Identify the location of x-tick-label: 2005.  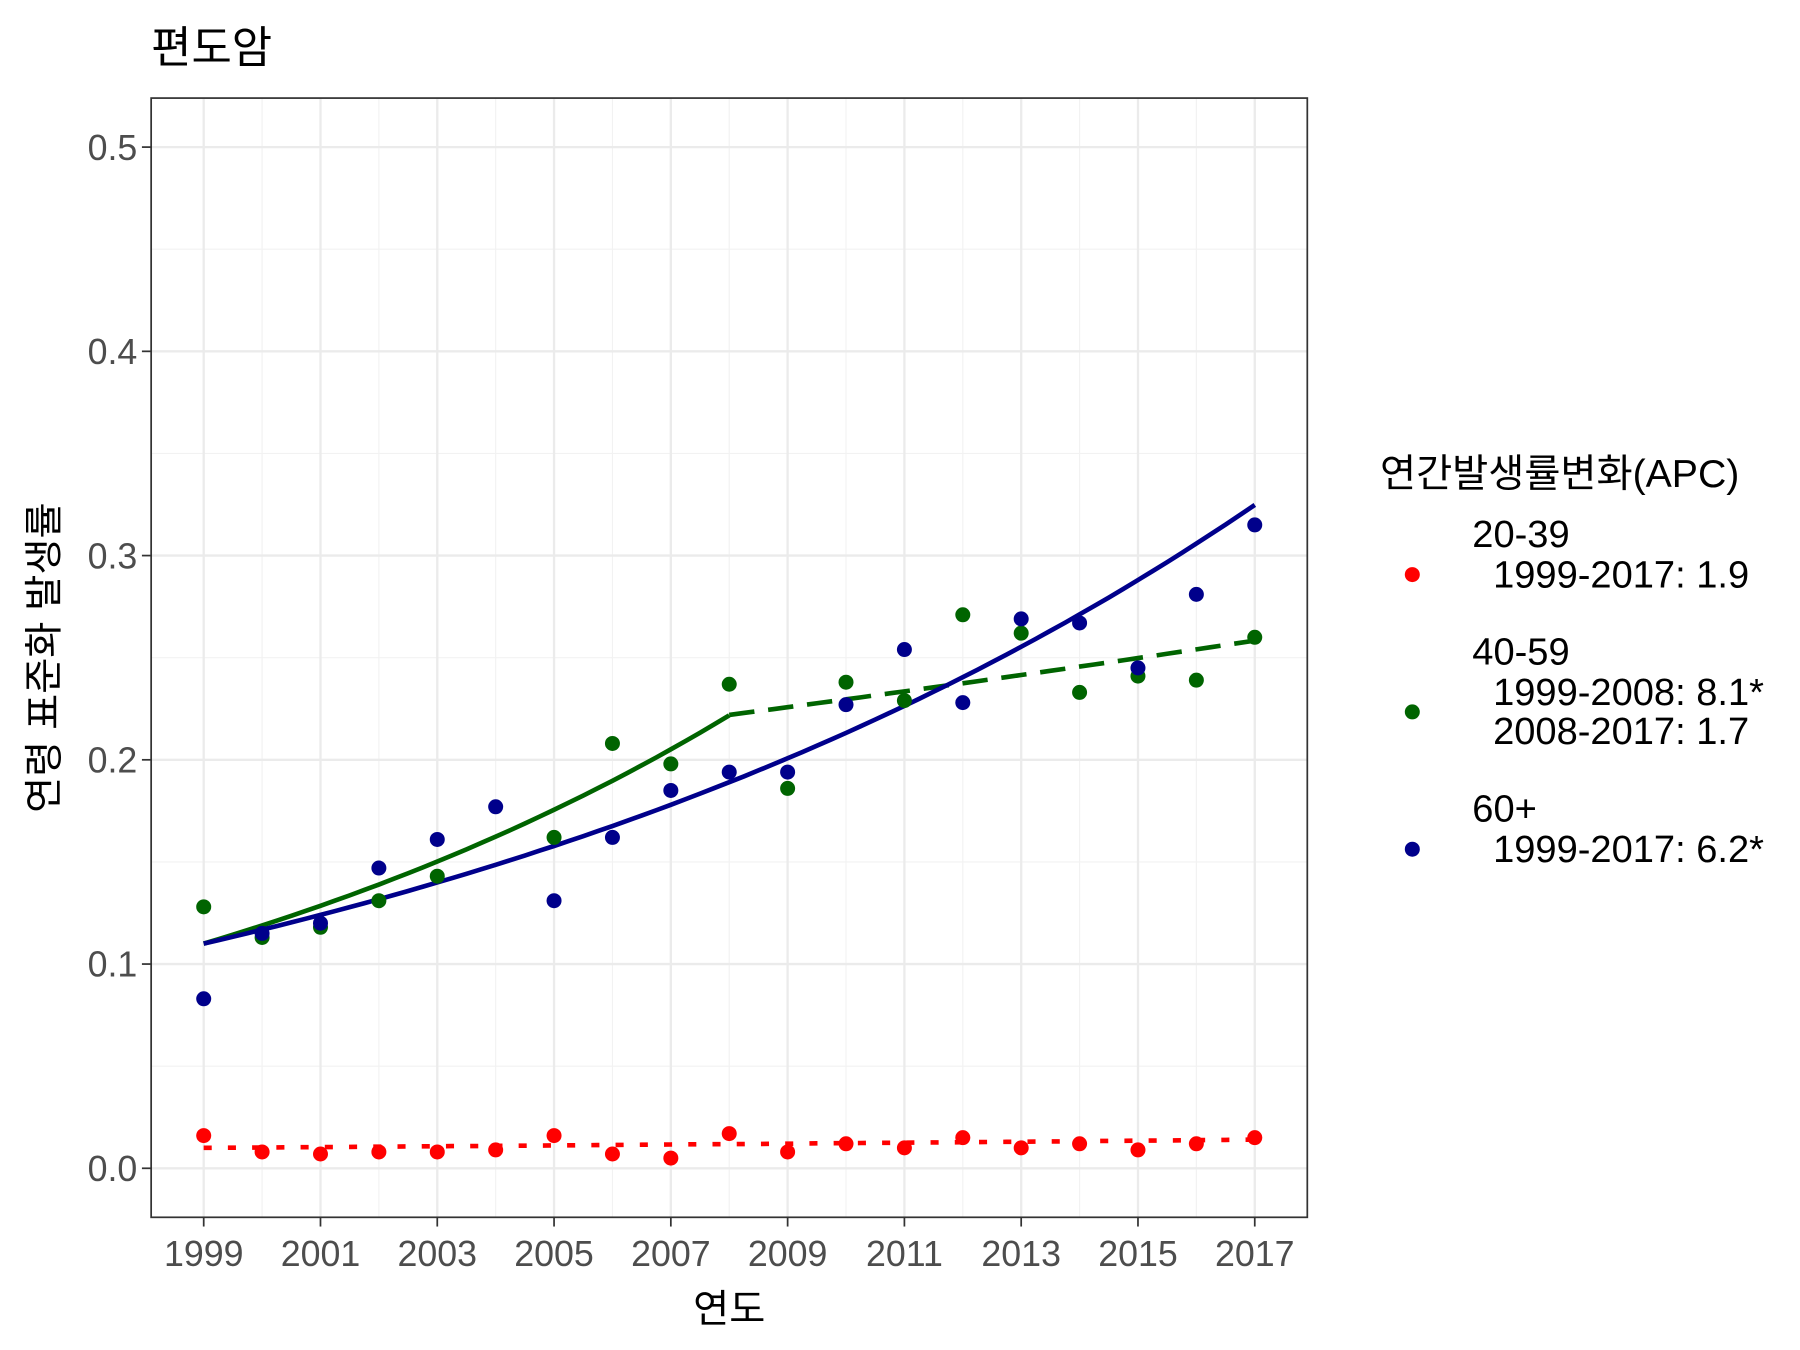
(554, 1254).